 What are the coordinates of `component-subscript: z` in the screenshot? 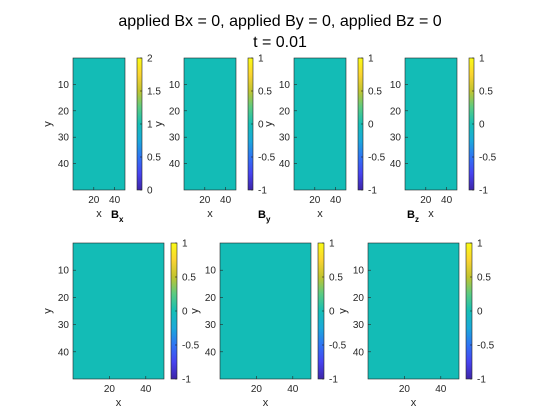 It's located at (417, 219).